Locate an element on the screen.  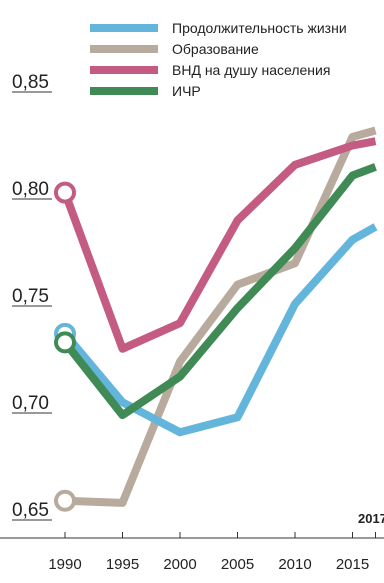
x-tick-label: 2015 is located at coordinates (352, 564).